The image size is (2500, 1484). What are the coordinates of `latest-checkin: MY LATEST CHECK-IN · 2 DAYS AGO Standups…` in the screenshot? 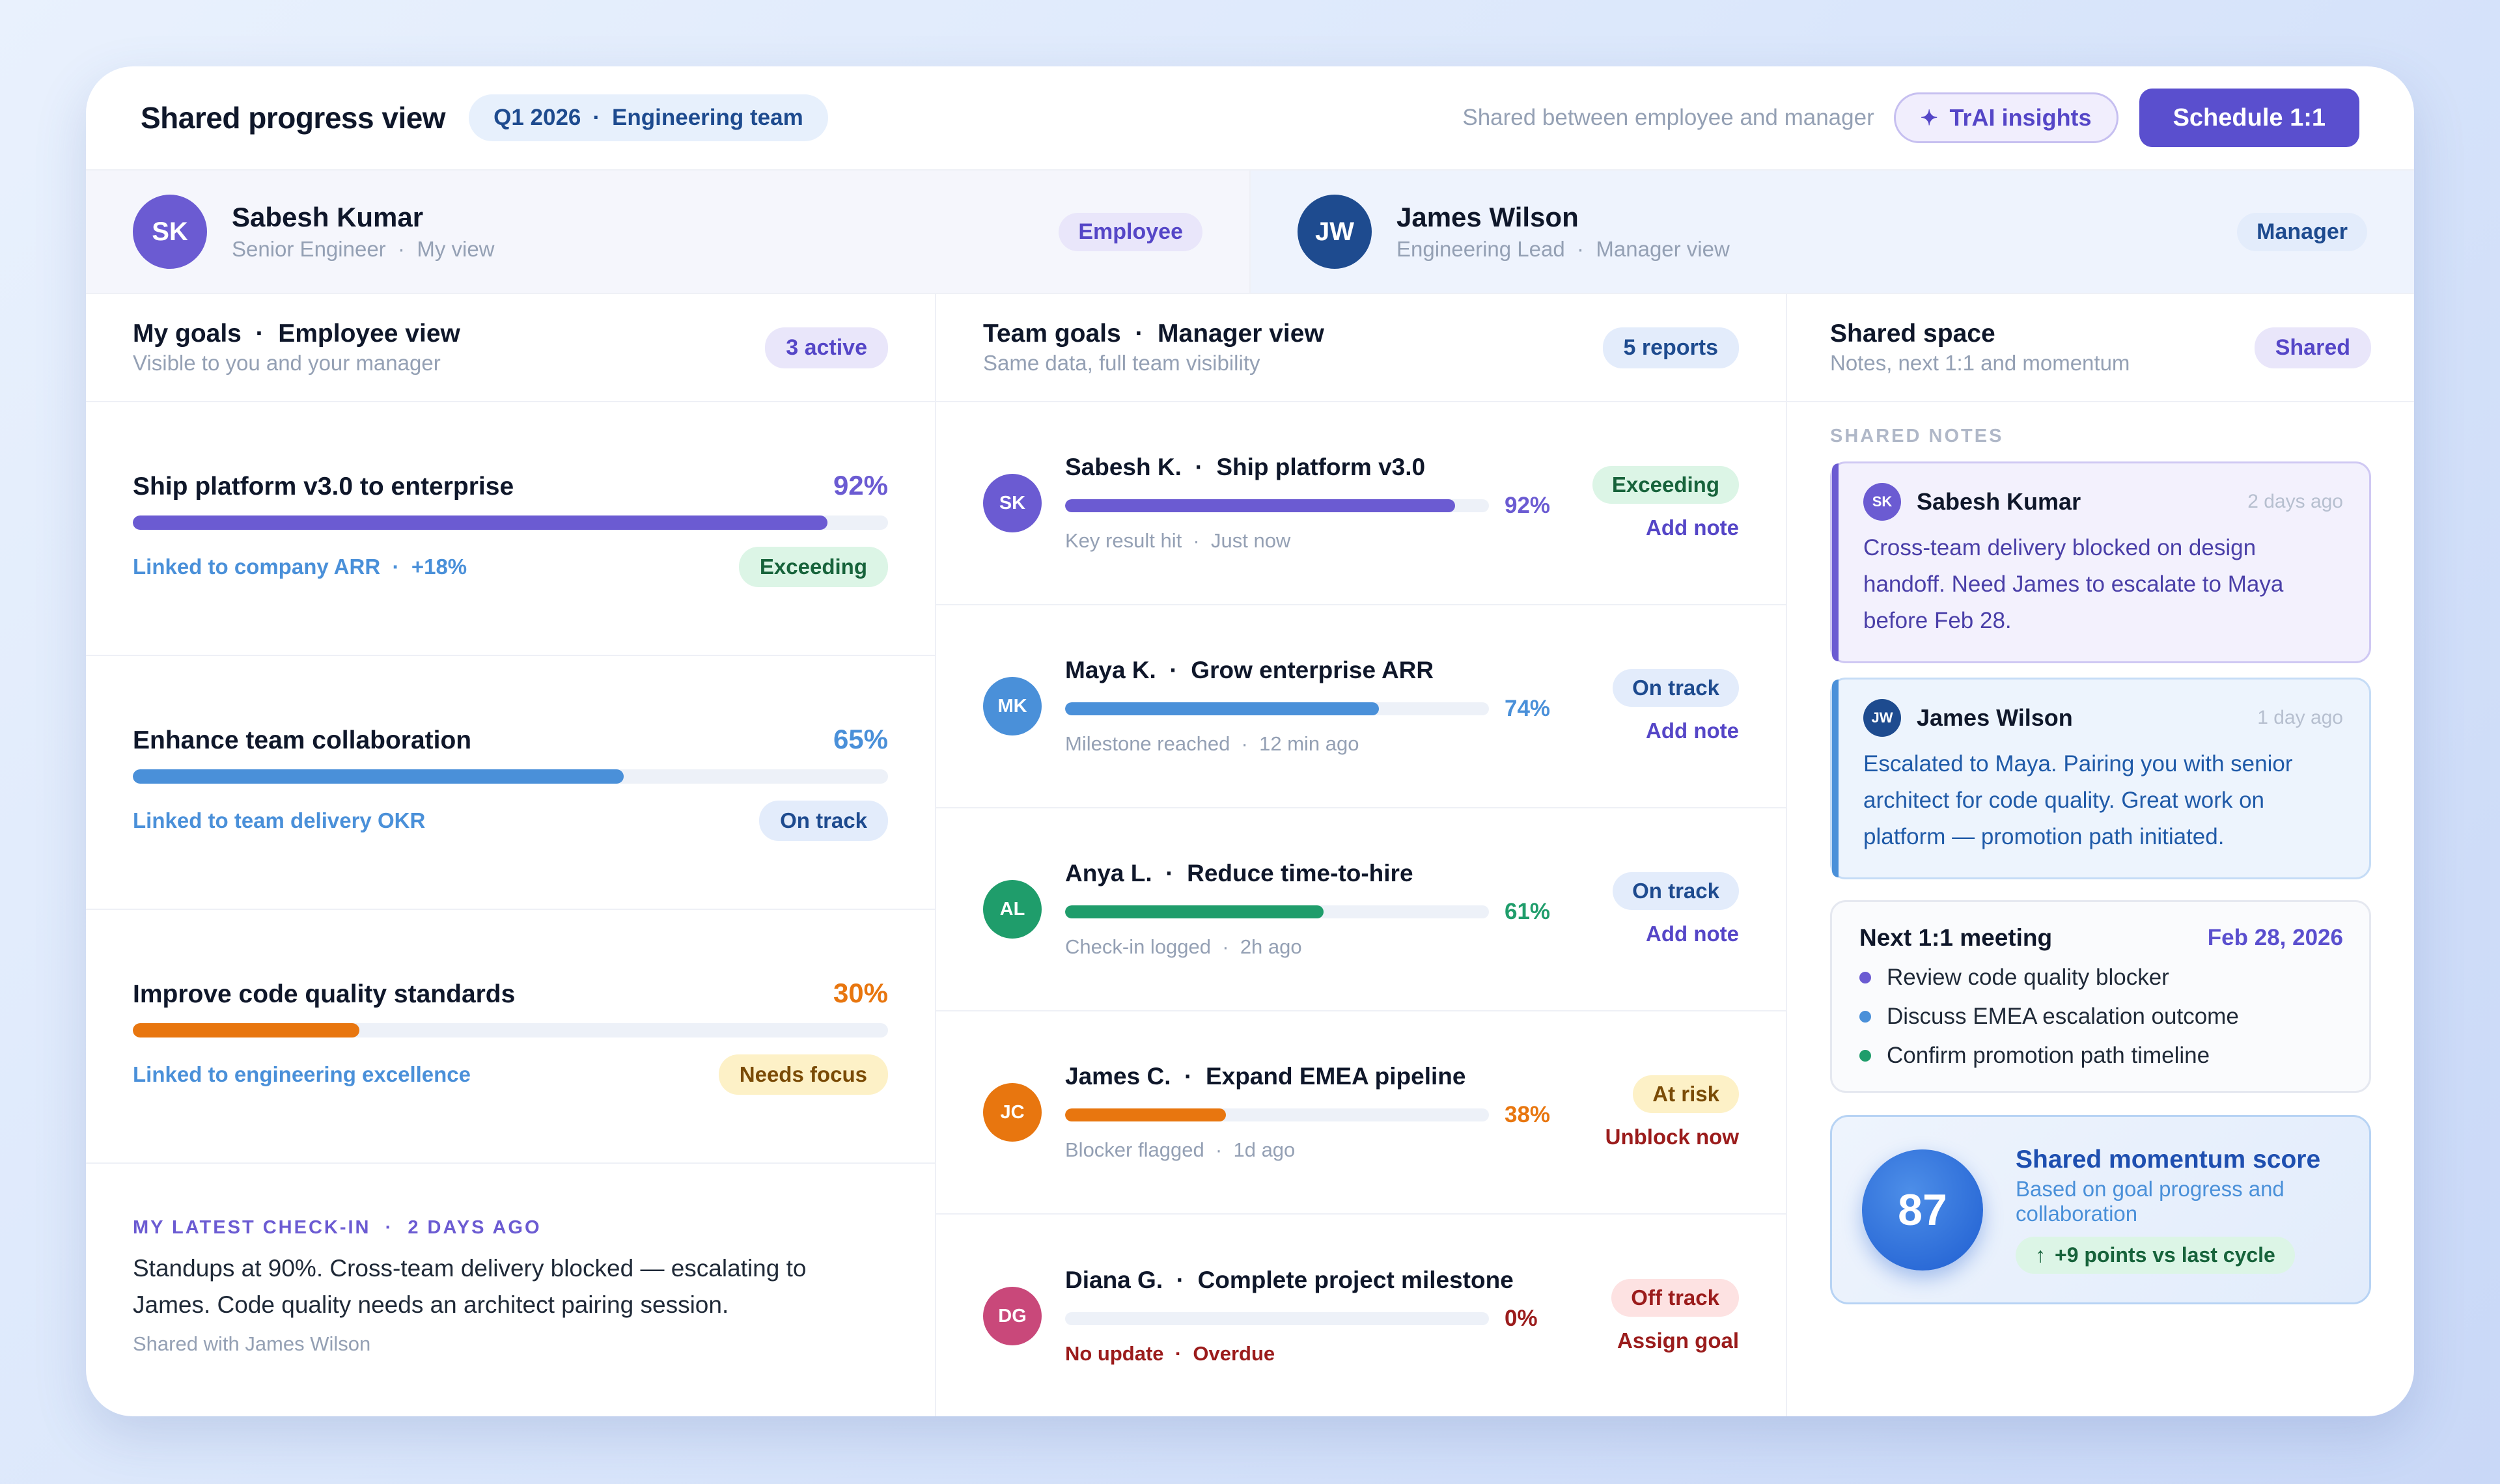 It's located at (510, 1260).